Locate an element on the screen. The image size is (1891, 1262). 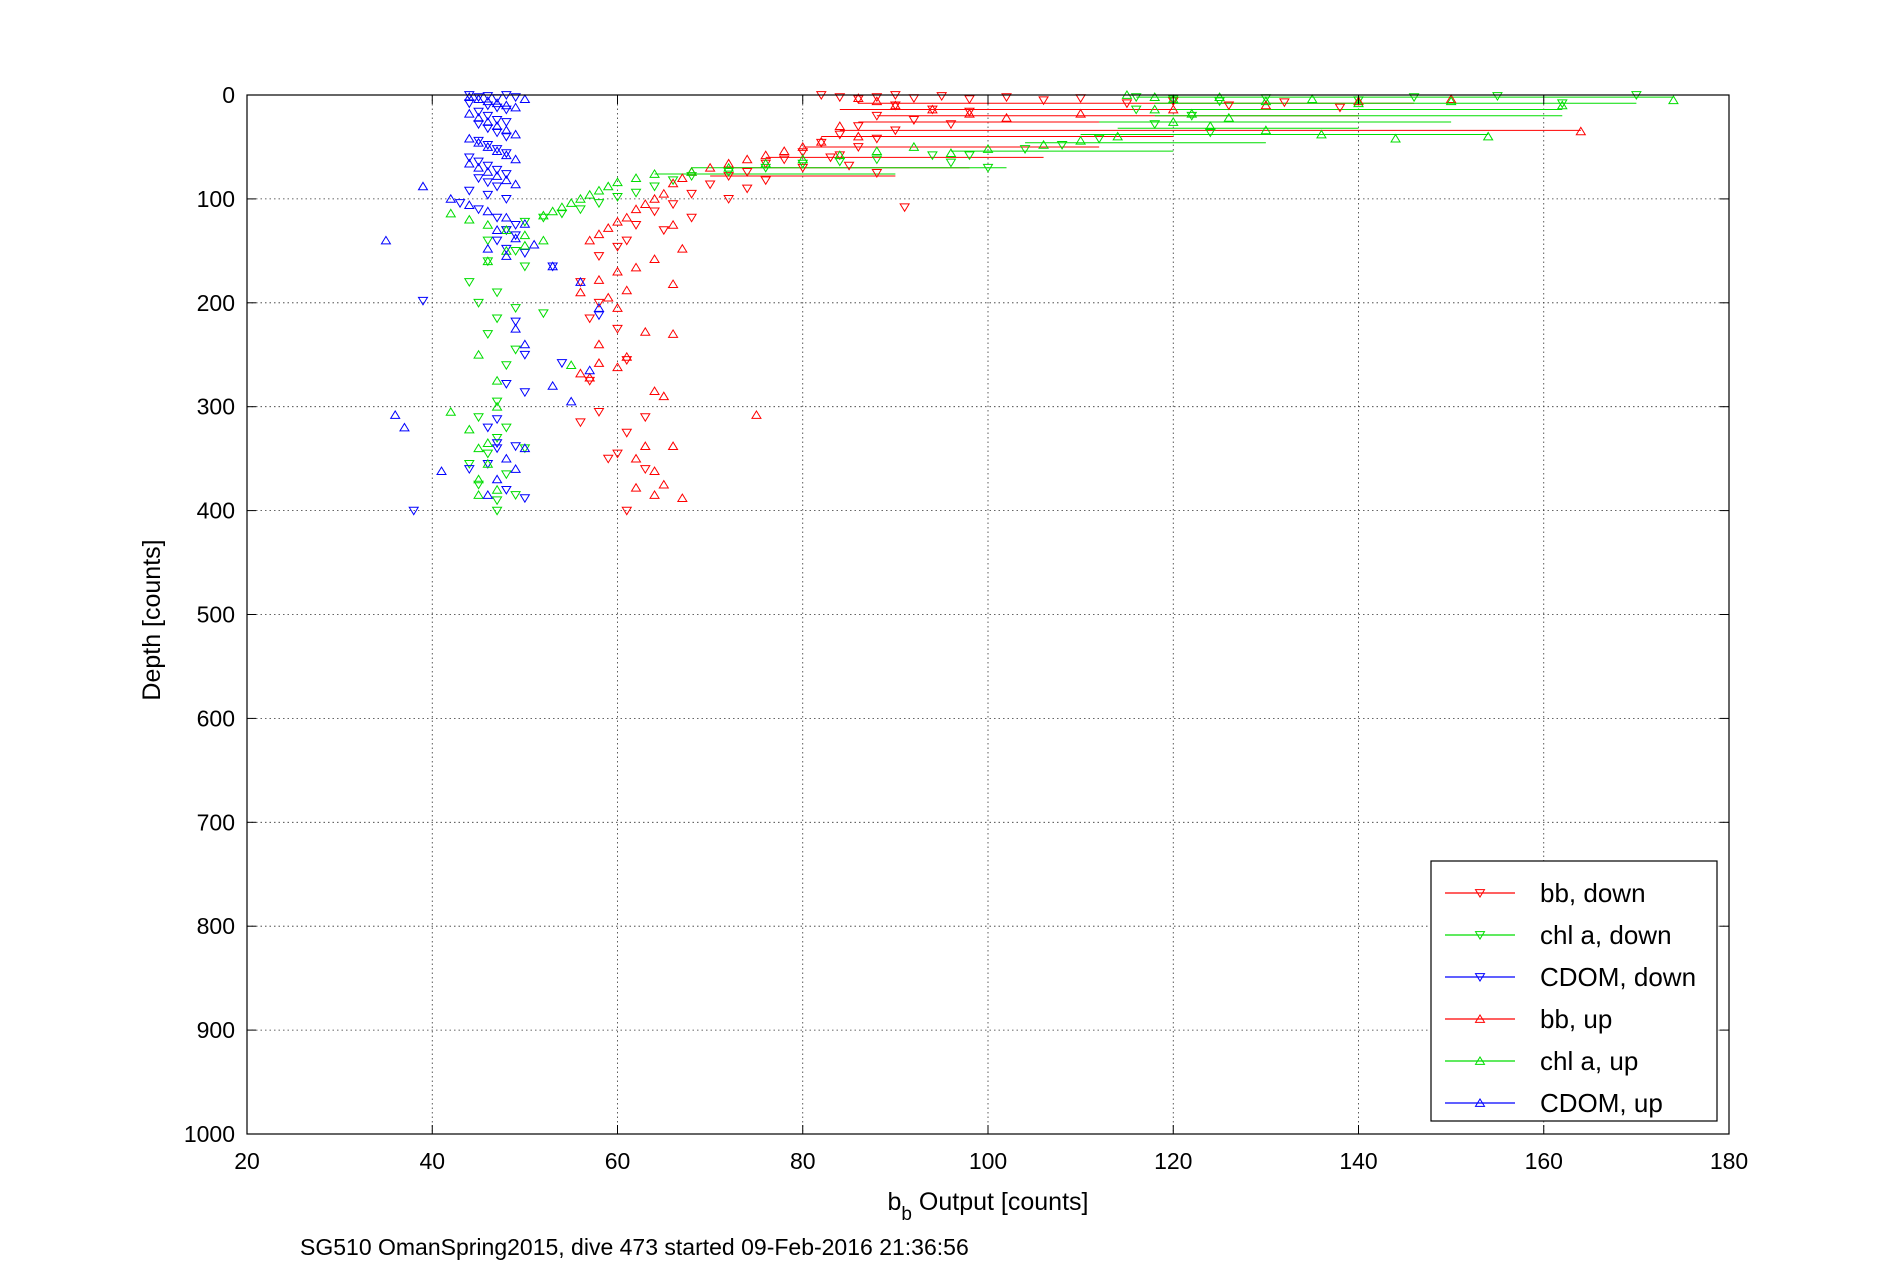
x-tick-label: 40 is located at coordinates (432, 1161).